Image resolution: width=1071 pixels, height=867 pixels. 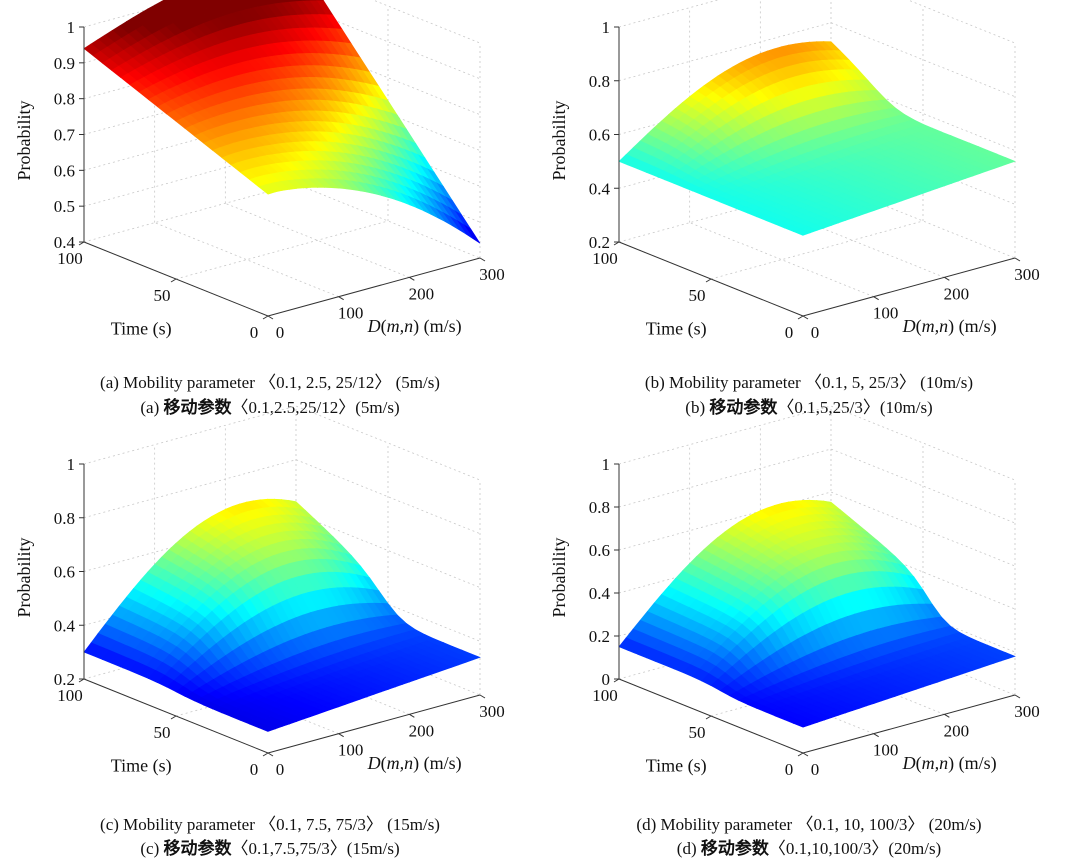 I want to click on surface-facet, so click(x=801, y=724).